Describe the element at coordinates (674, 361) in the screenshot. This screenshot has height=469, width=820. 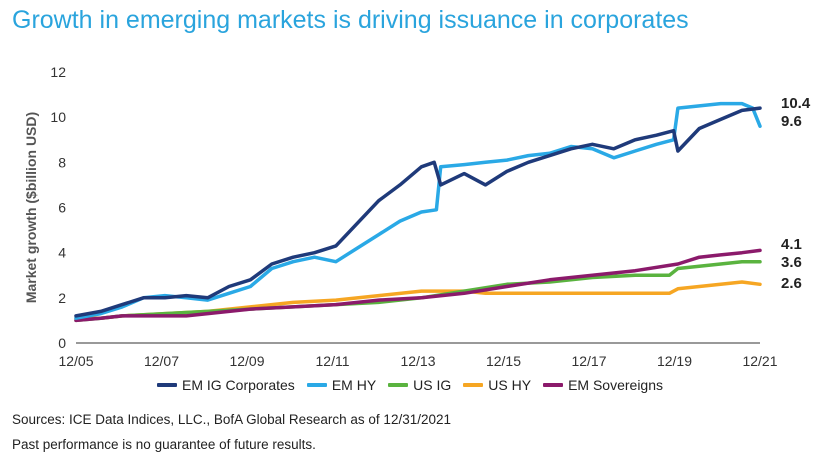
I see `x-tick-label: 12/19` at that location.